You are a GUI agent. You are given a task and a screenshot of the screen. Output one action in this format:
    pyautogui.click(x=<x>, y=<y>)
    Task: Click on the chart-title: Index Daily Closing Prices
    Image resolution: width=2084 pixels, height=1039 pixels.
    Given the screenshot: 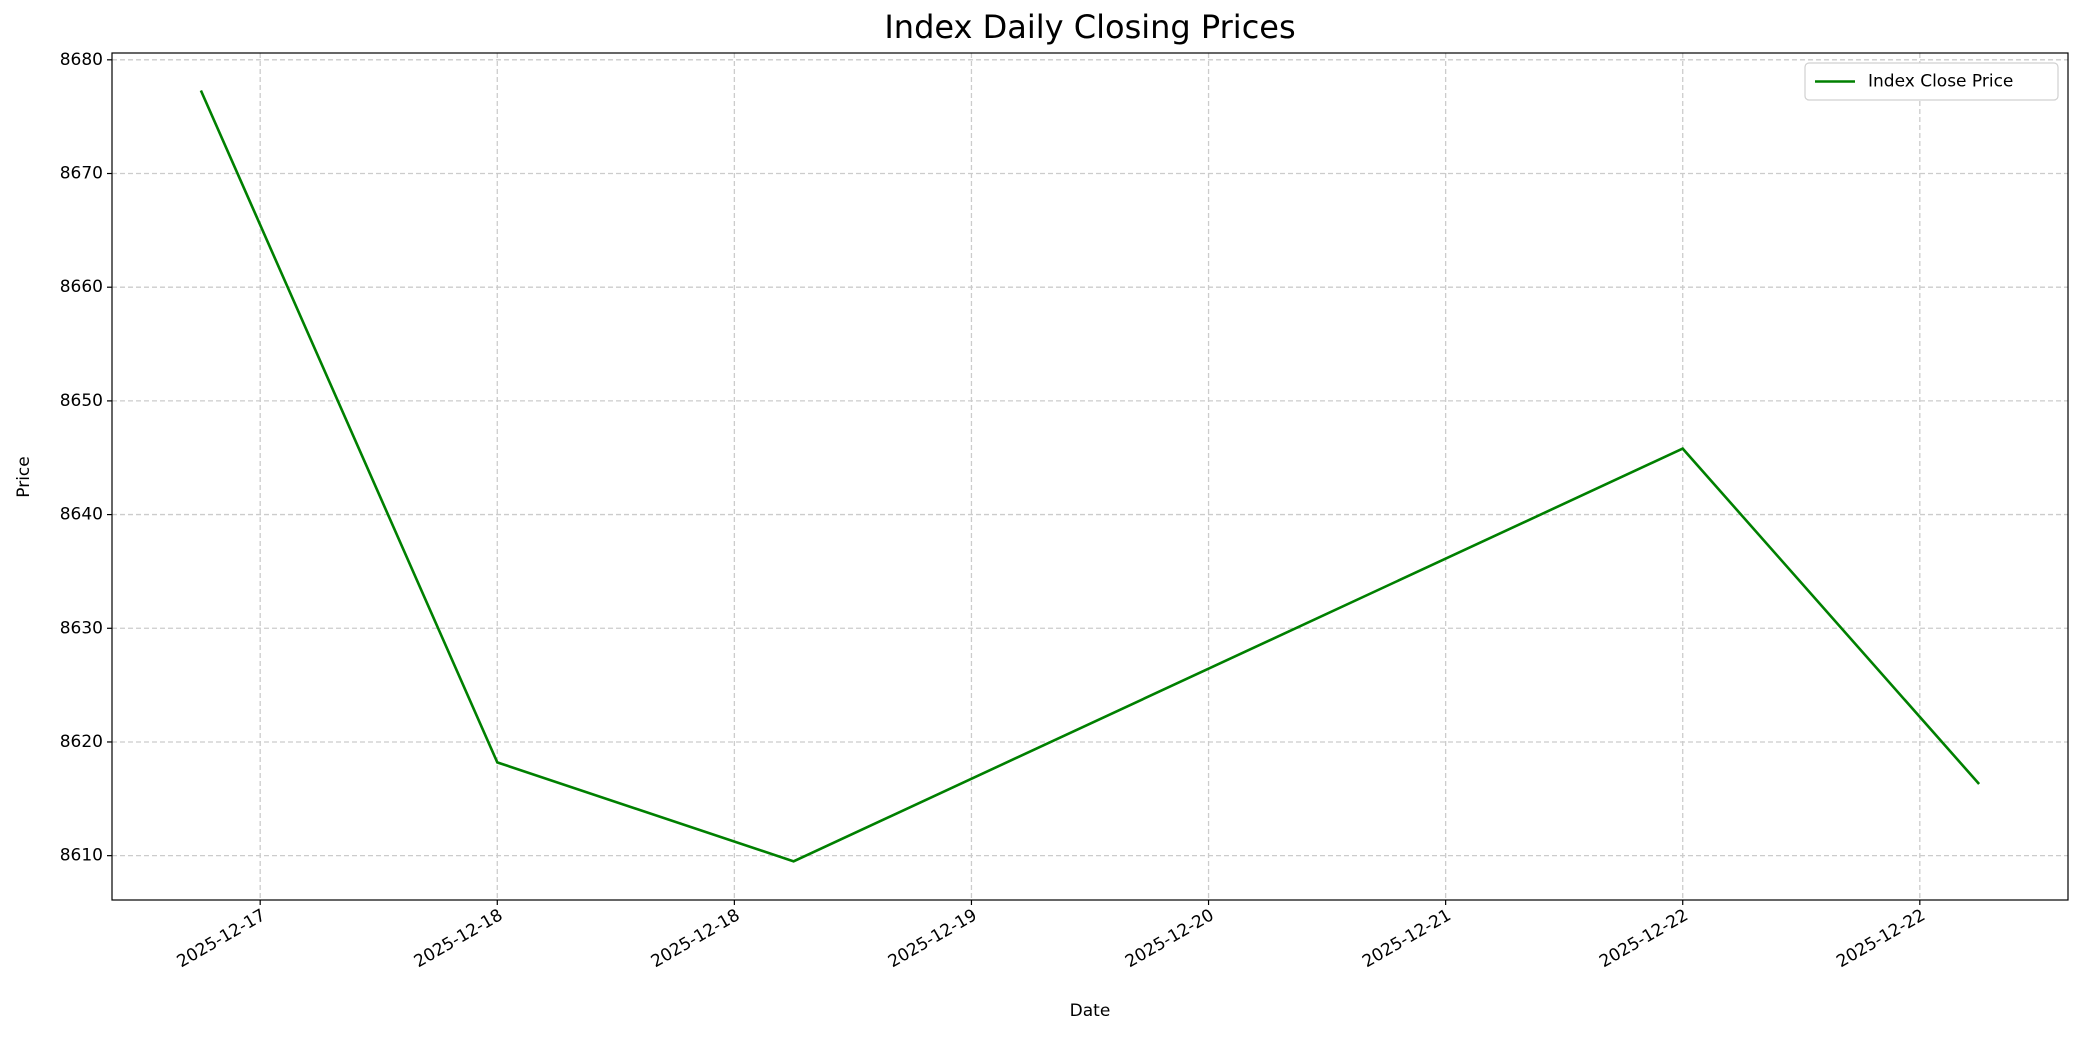 What is the action you would take?
    pyautogui.click(x=1089, y=27)
    